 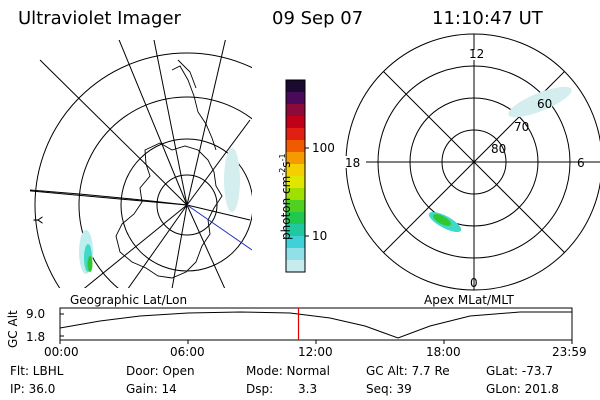 I want to click on colorbar-label: photon cm-2s-1, so click(x=285, y=196).